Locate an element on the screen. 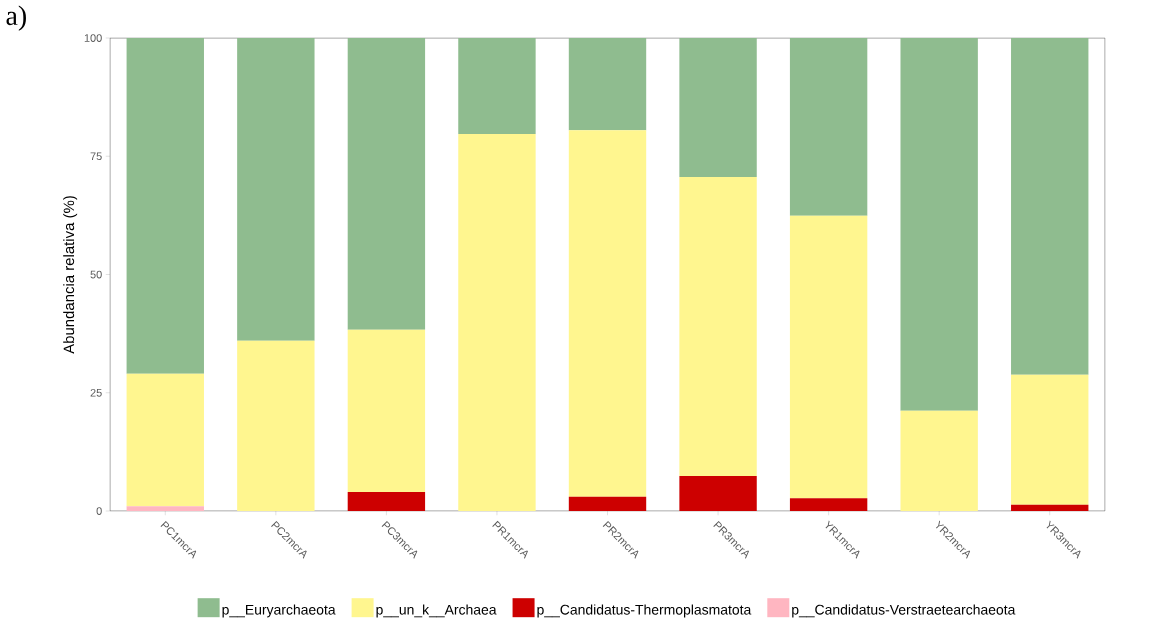 This screenshot has height=630, width=1158. y-tick-label: 50 is located at coordinates (96, 274).